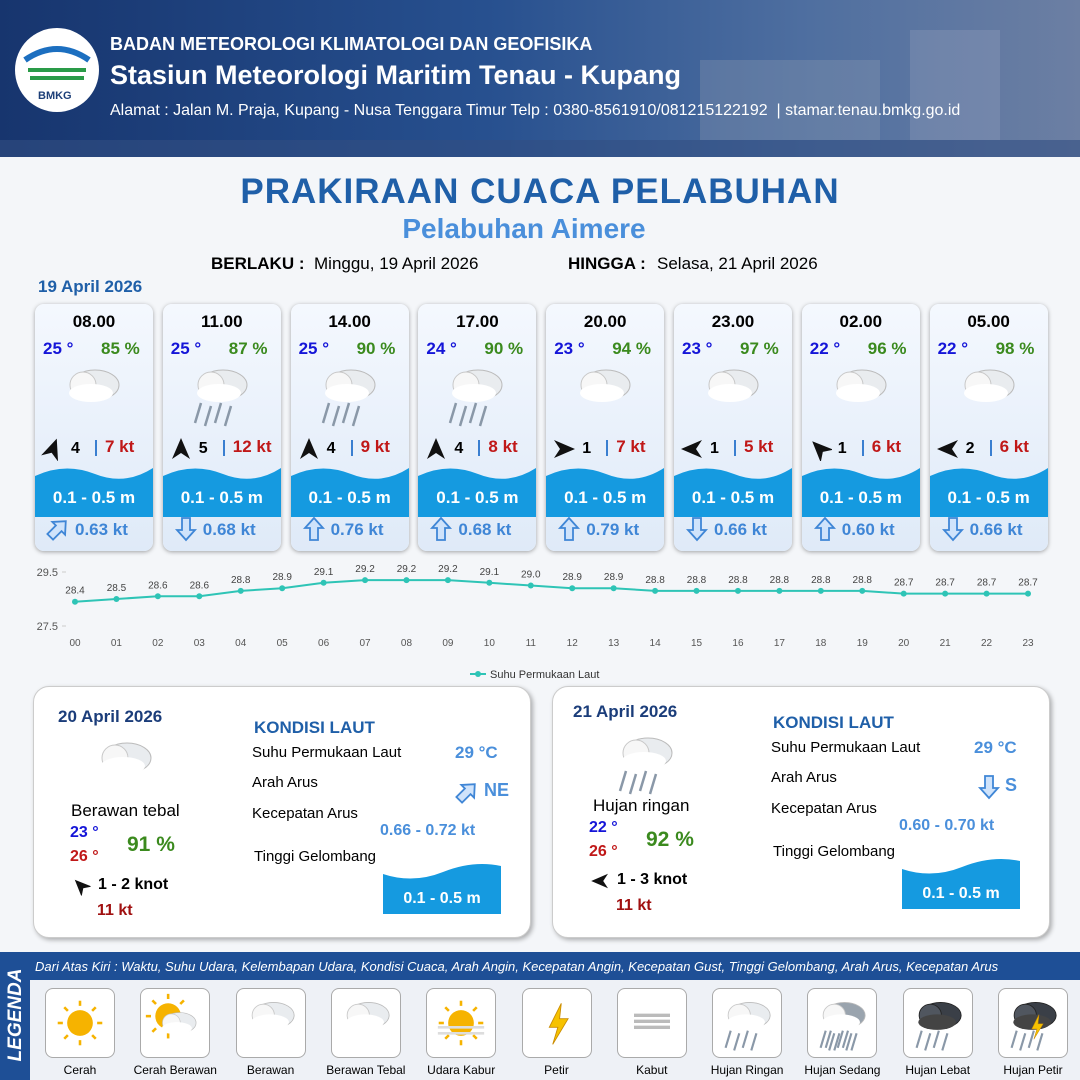  I want to click on legend-side, so click(15, 1016).